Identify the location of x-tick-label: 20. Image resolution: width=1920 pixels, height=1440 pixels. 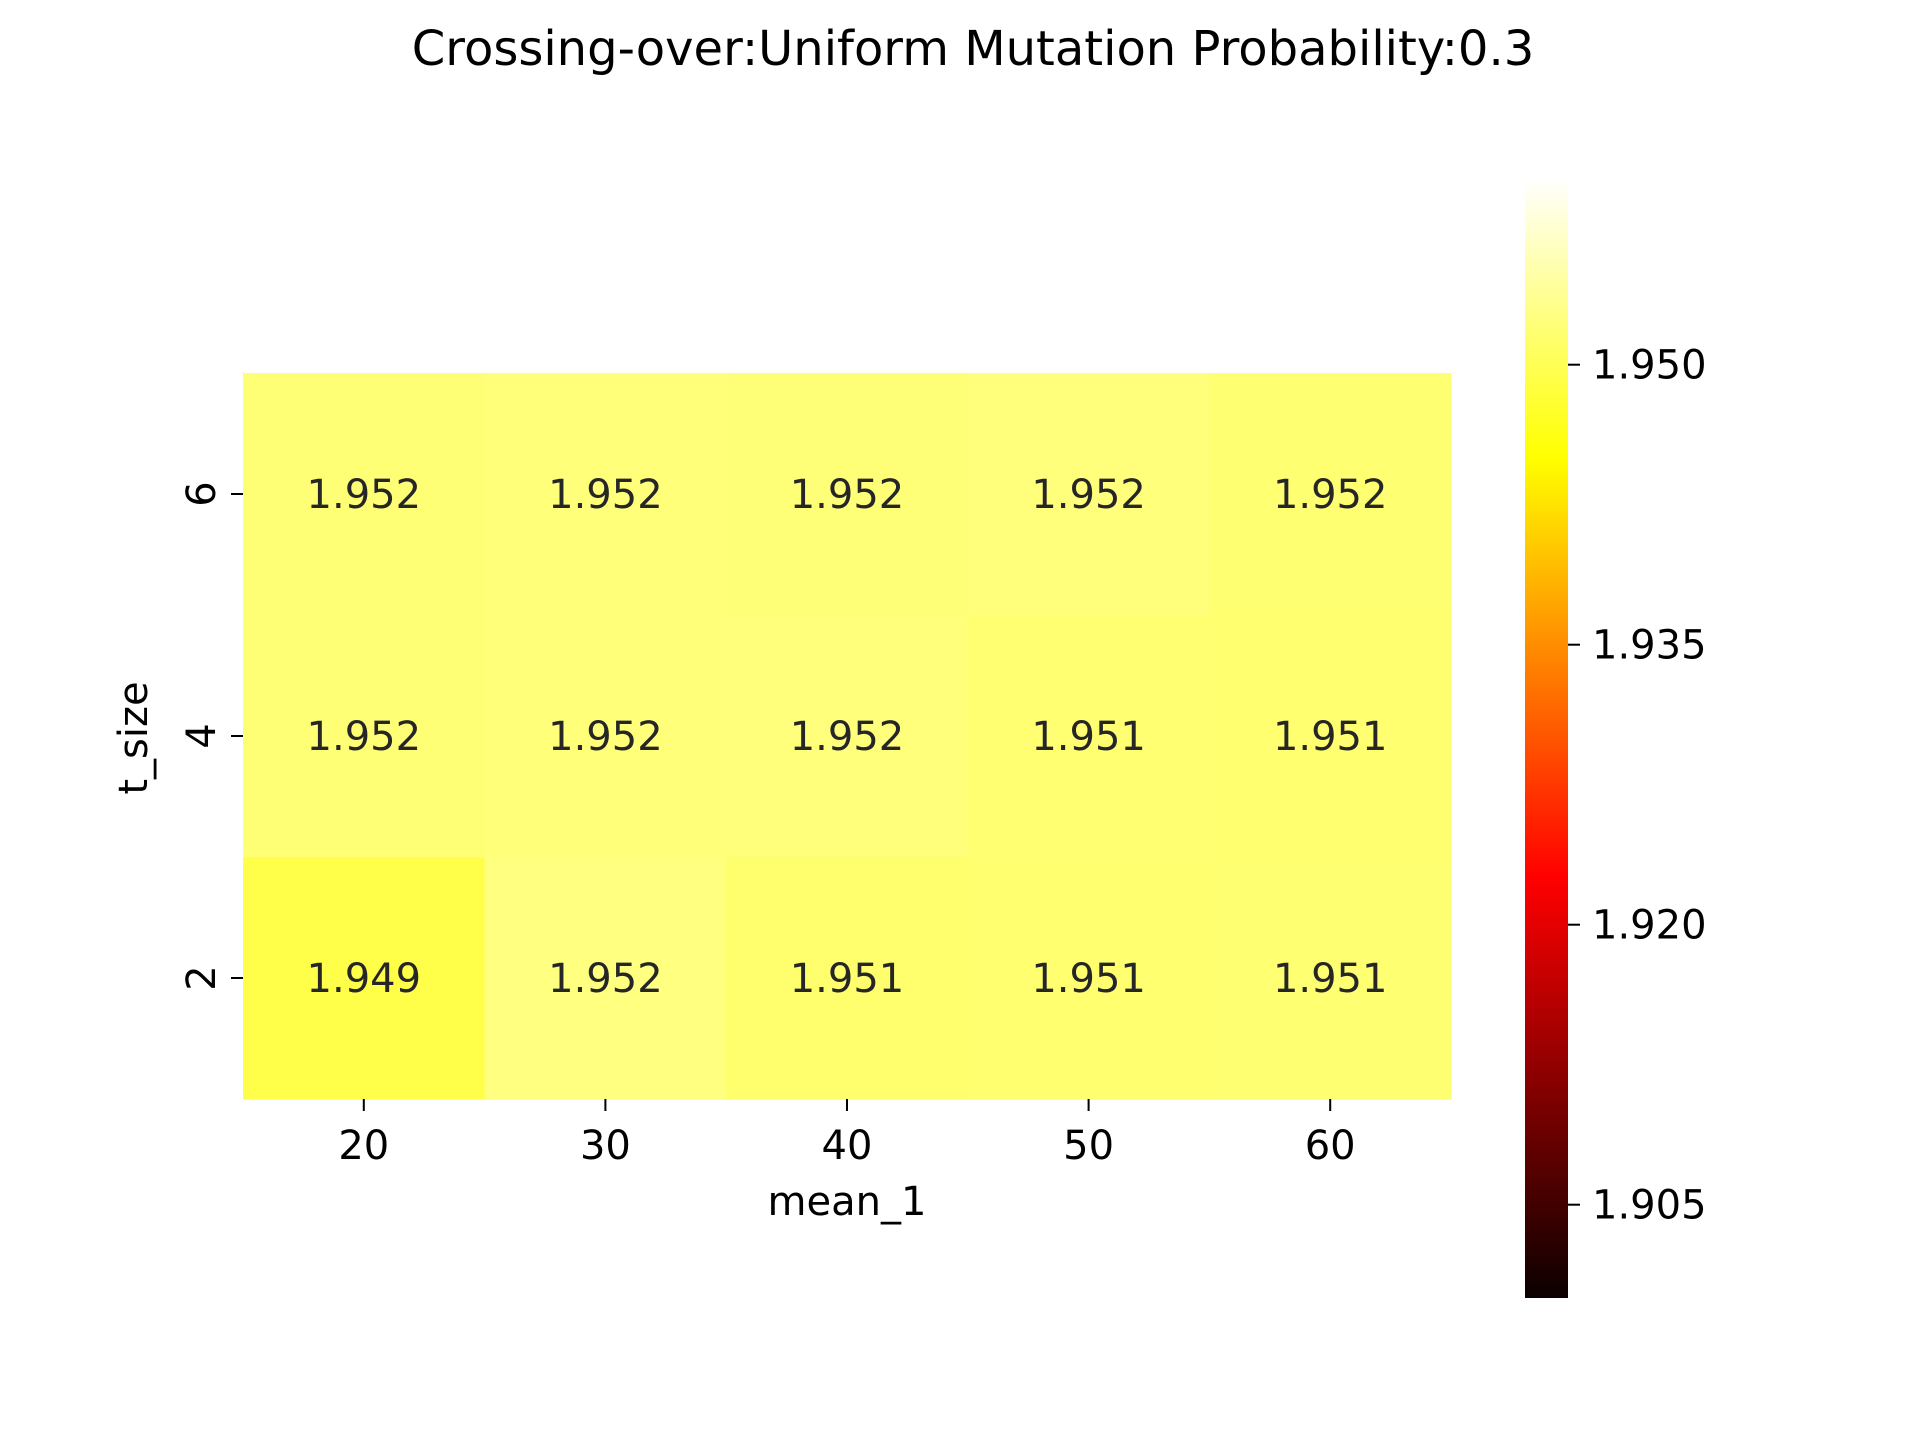
(363, 1146).